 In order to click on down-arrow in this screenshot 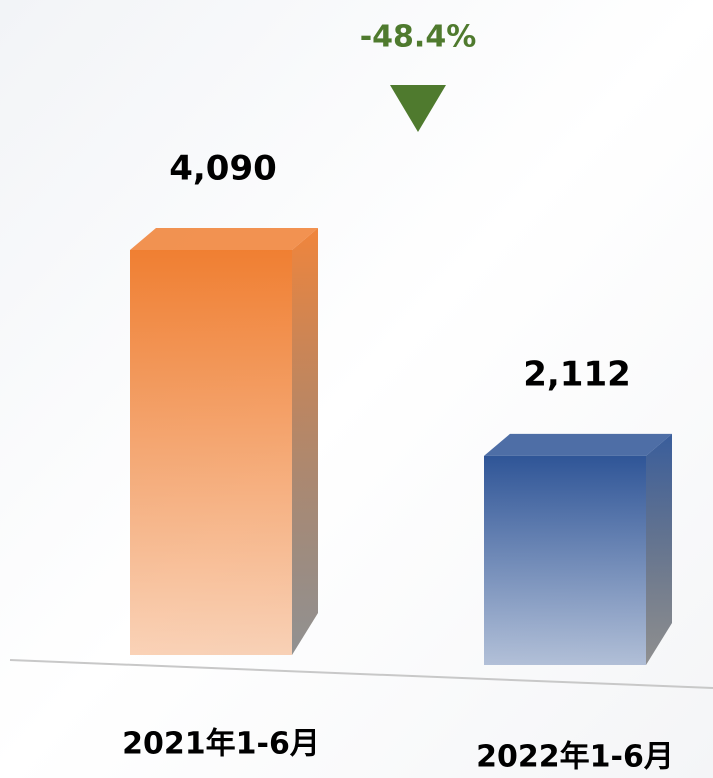, I will do `click(418, 108)`.